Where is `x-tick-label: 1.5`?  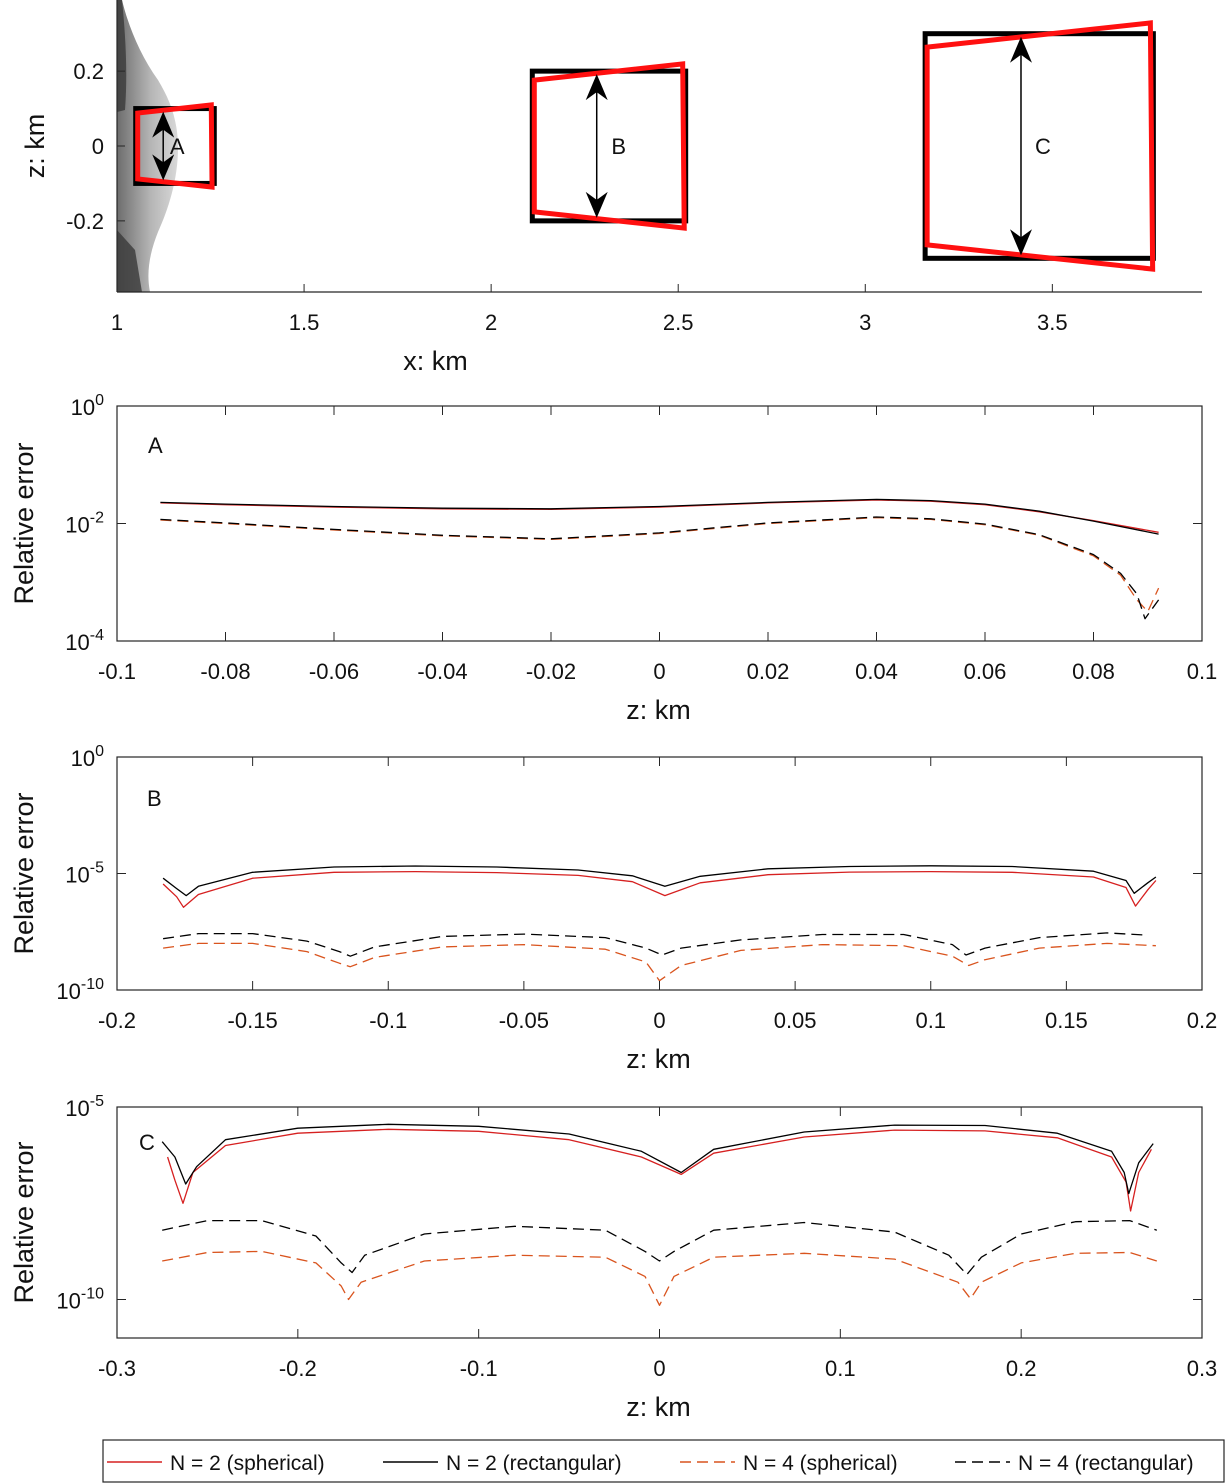 x-tick-label: 1.5 is located at coordinates (304, 322).